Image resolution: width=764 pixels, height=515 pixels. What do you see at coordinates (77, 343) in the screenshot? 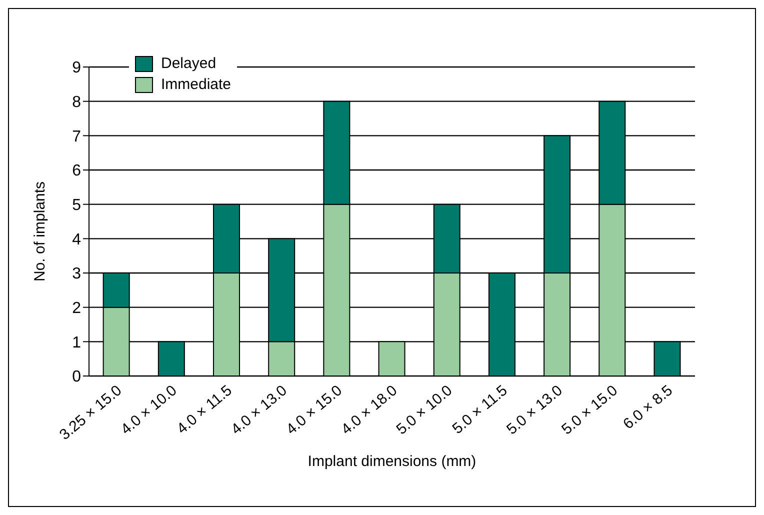
I see `y-tick-label: 1` at bounding box center [77, 343].